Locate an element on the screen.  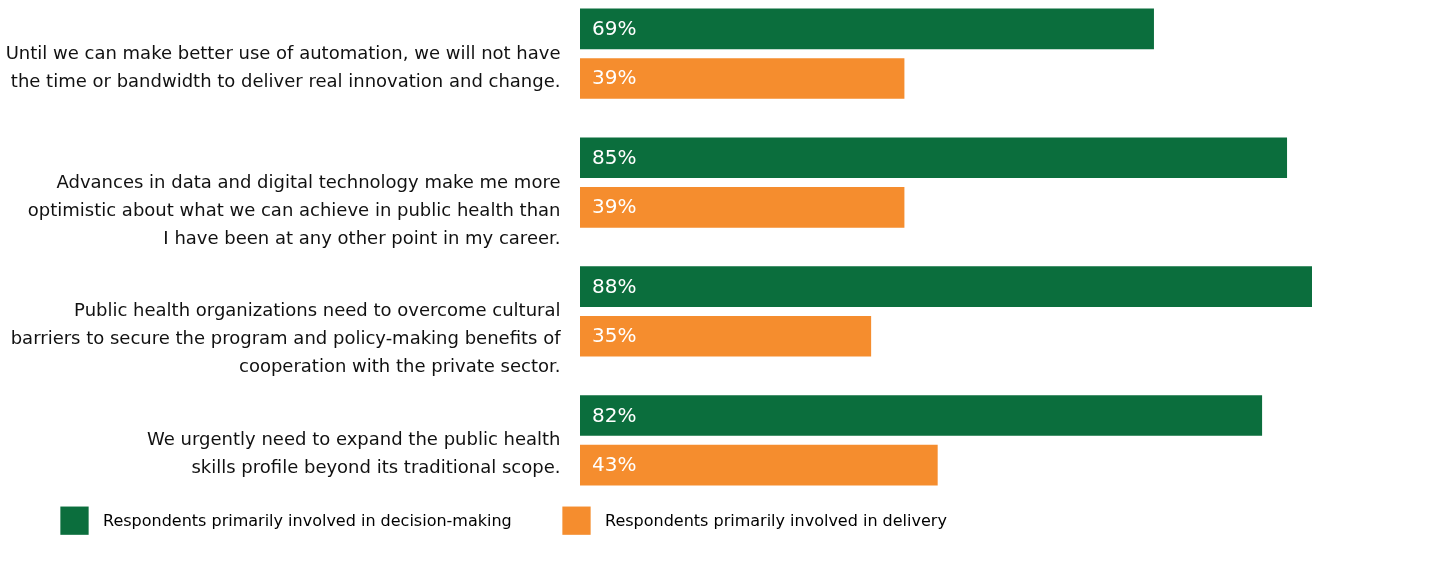
data-label: 43% is located at coordinates (614, 464).